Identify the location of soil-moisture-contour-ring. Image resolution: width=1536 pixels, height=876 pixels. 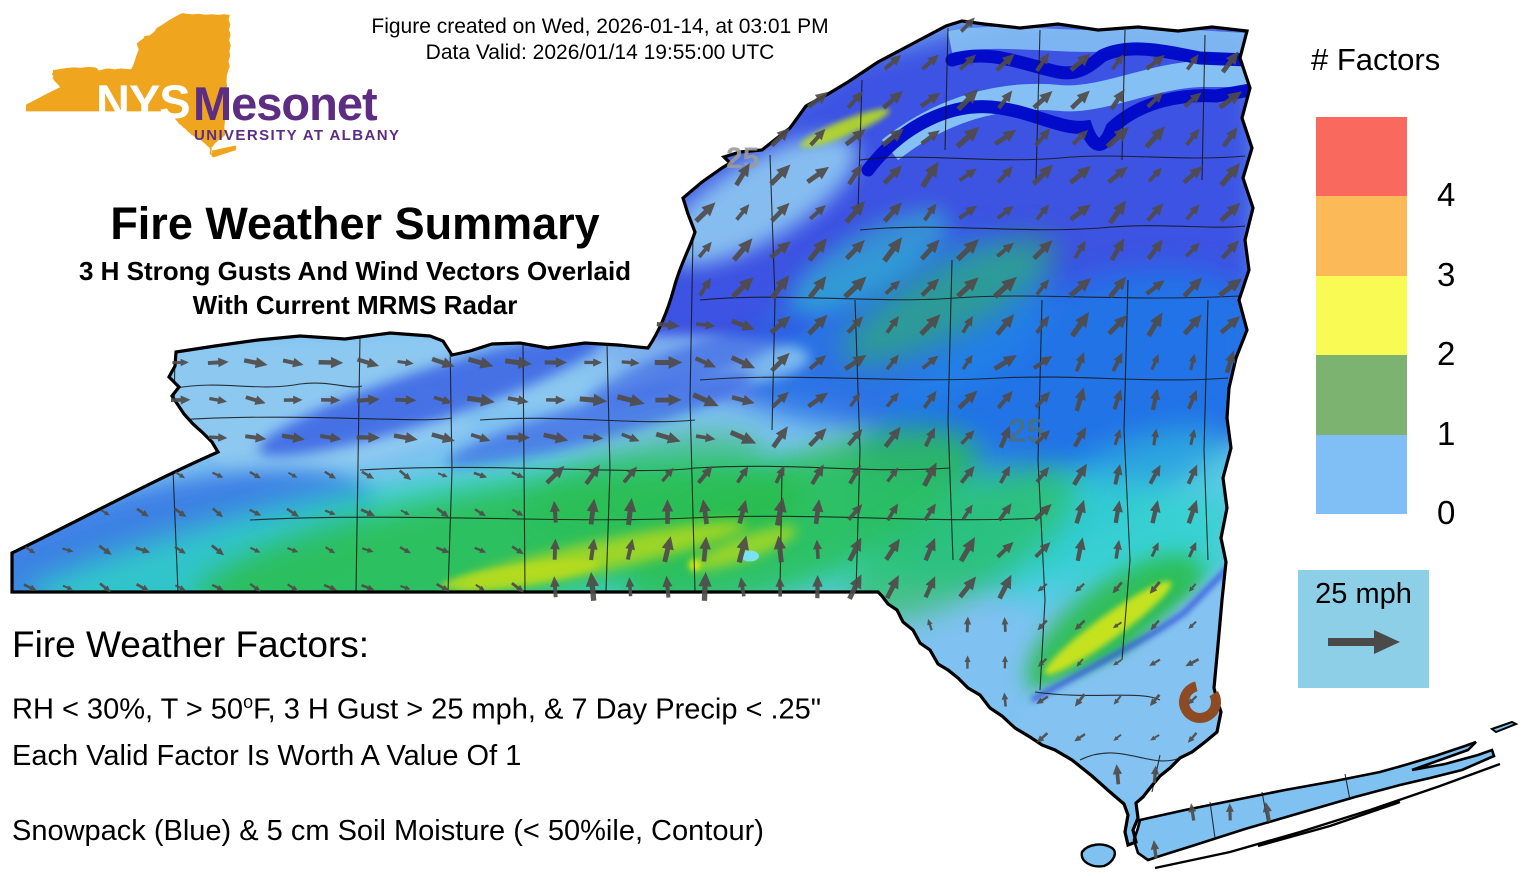
(1200, 702).